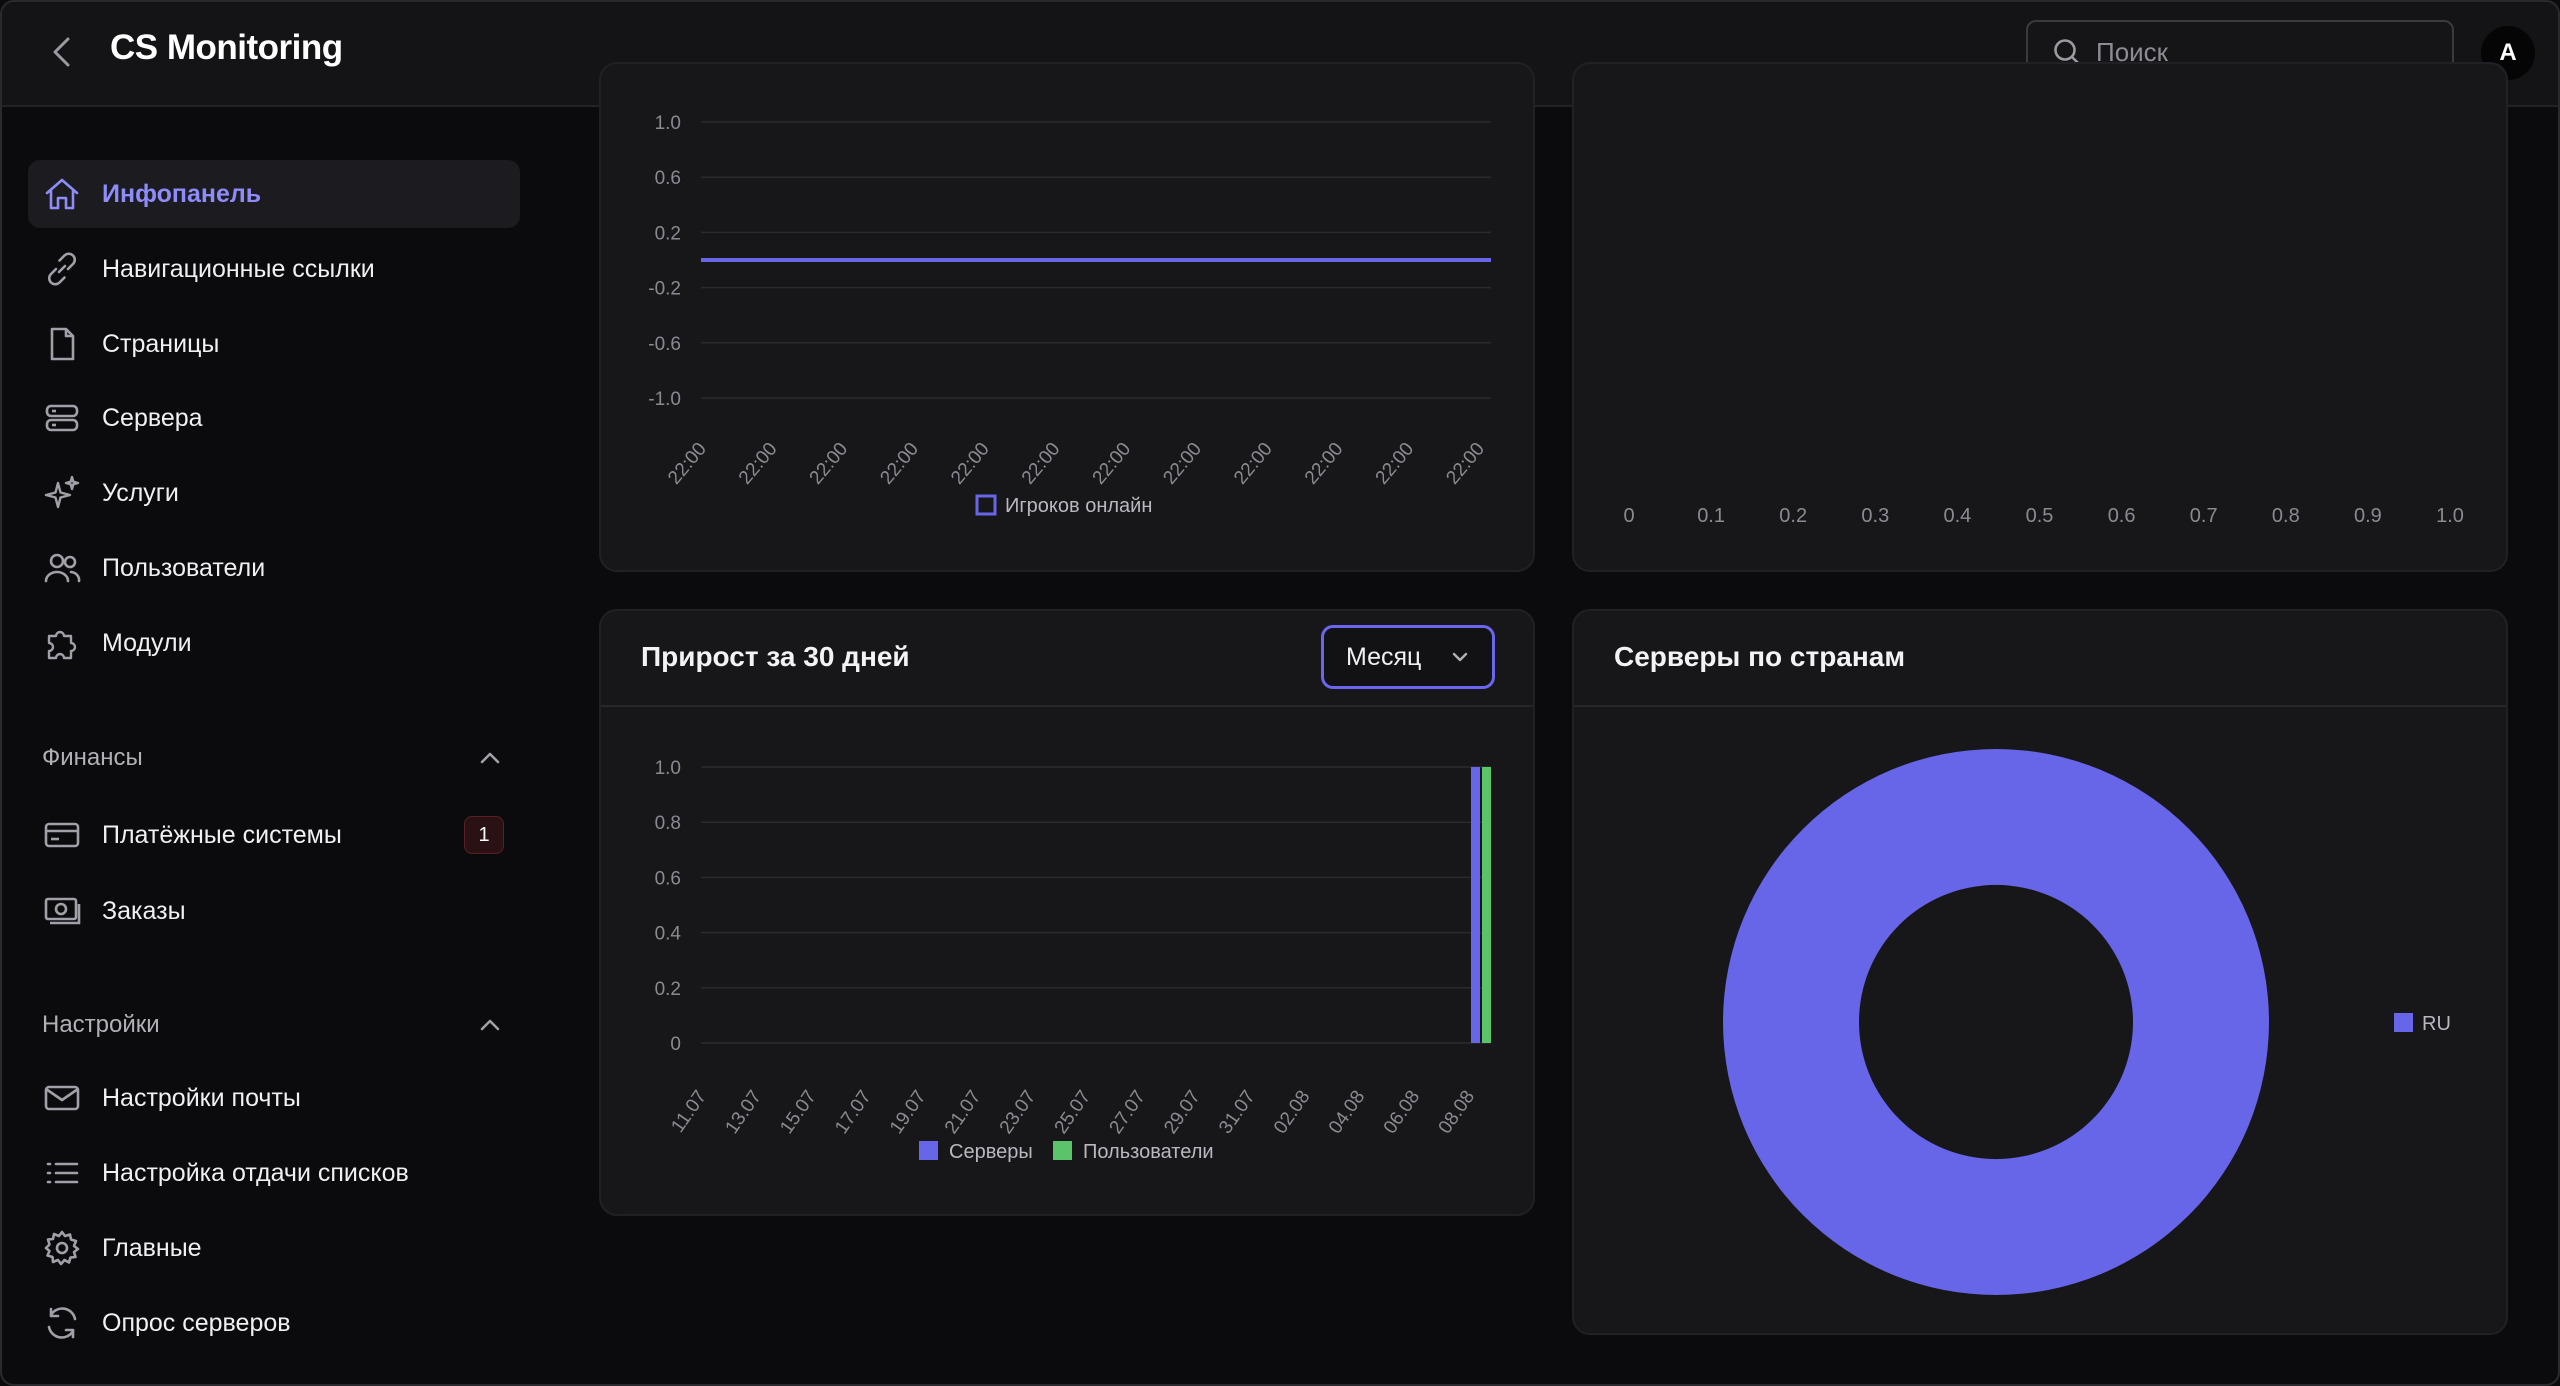  Describe the element at coordinates (62, 1323) in the screenshot. I see `refresh-icon` at that location.